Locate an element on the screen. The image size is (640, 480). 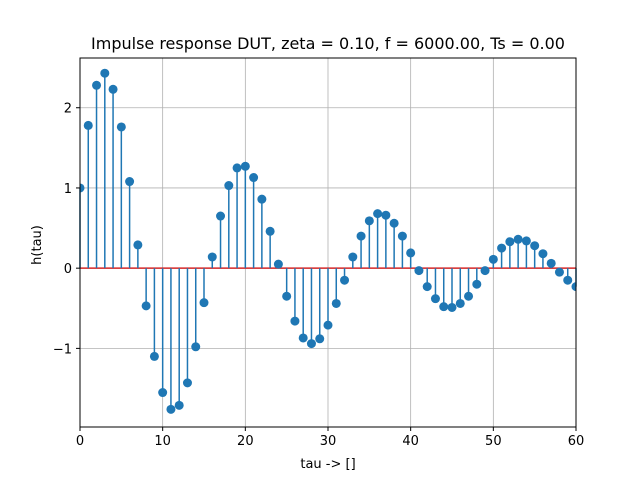
y-tick-label: −1 is located at coordinates (62, 349).